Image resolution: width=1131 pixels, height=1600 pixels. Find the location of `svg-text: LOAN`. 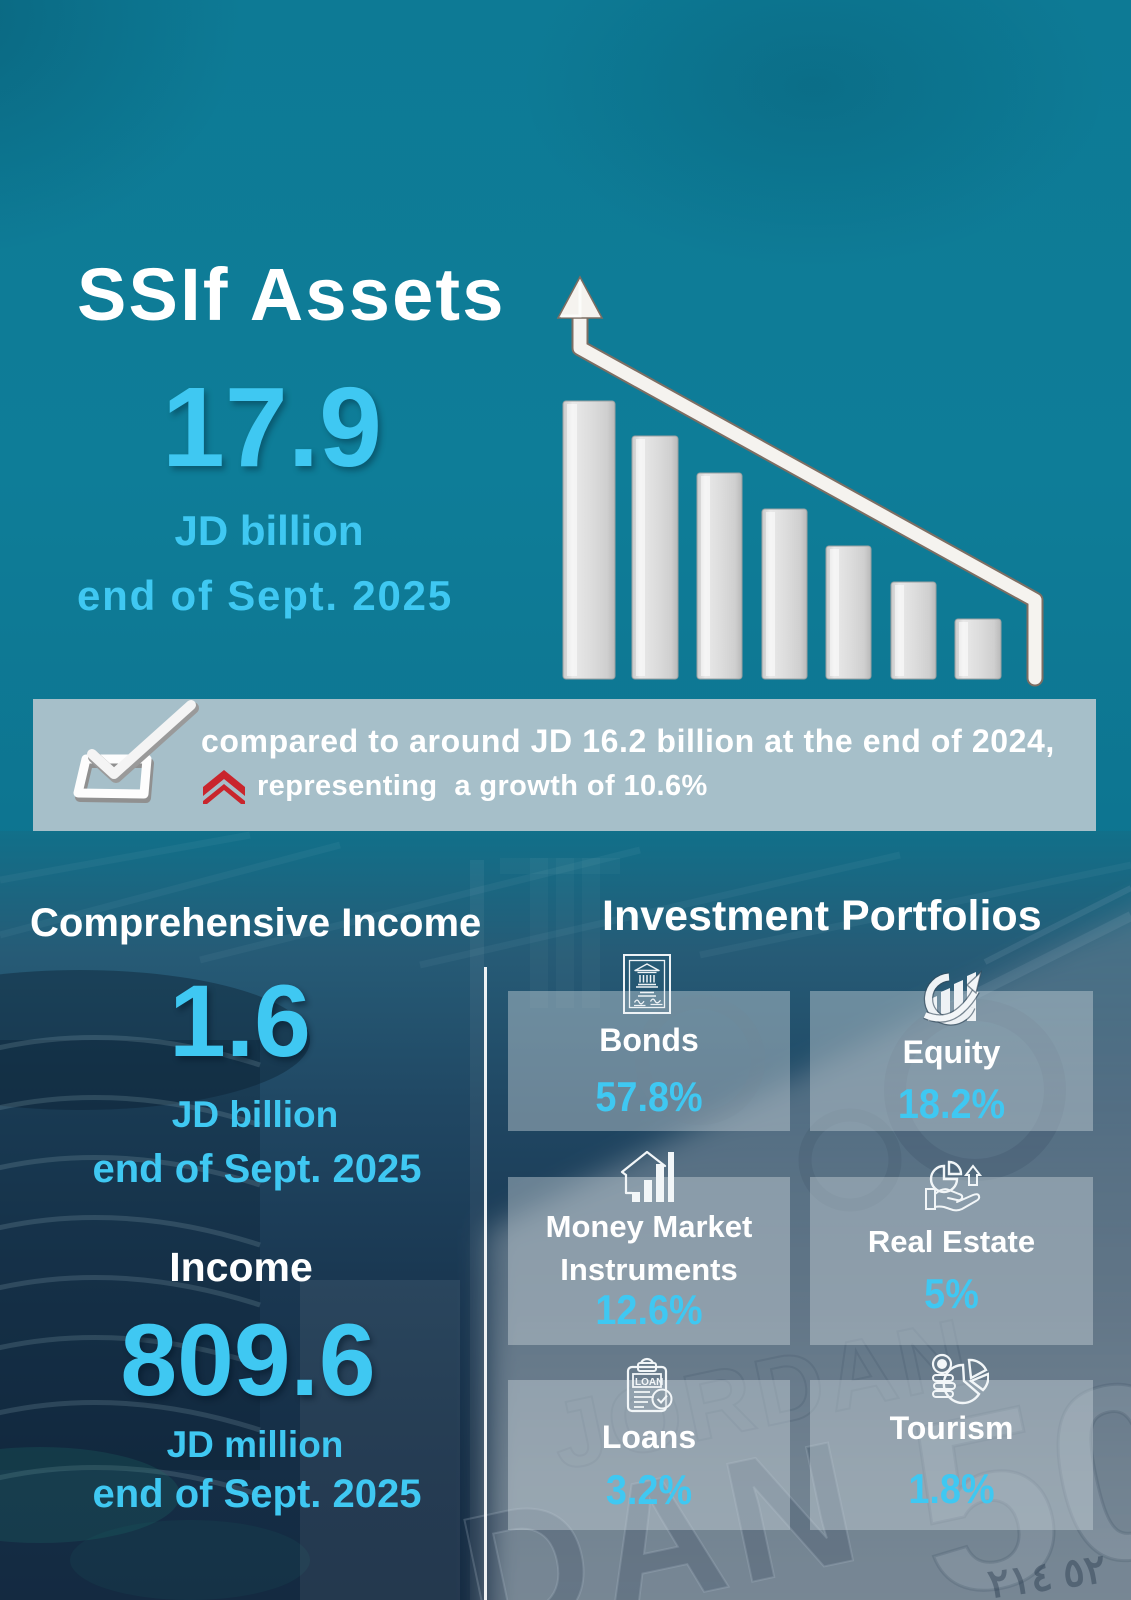

svg-text: LOAN is located at coordinates (649, 1382).